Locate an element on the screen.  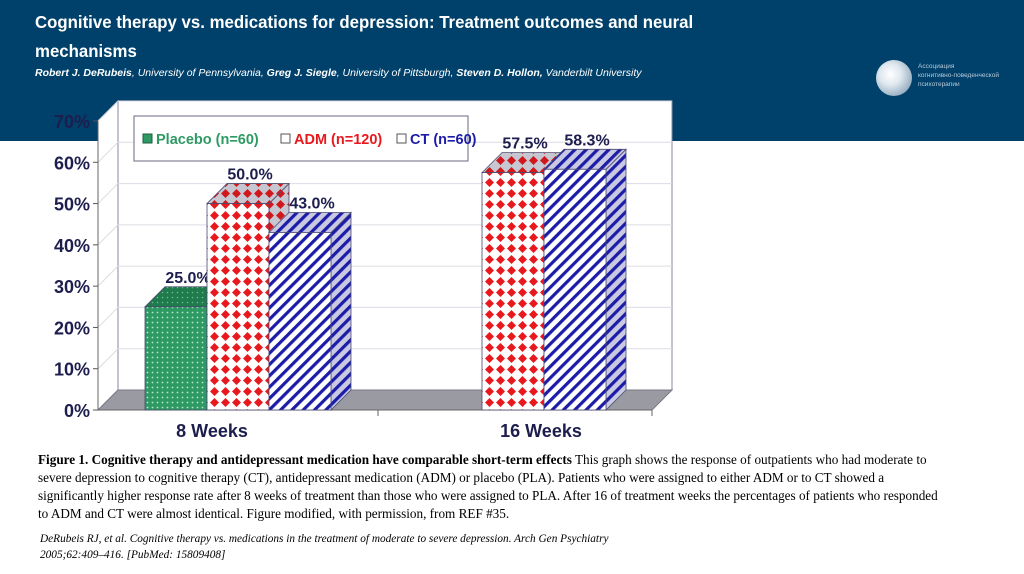
author-affiliation: Vanderbilt University is located at coordinates (592, 73).